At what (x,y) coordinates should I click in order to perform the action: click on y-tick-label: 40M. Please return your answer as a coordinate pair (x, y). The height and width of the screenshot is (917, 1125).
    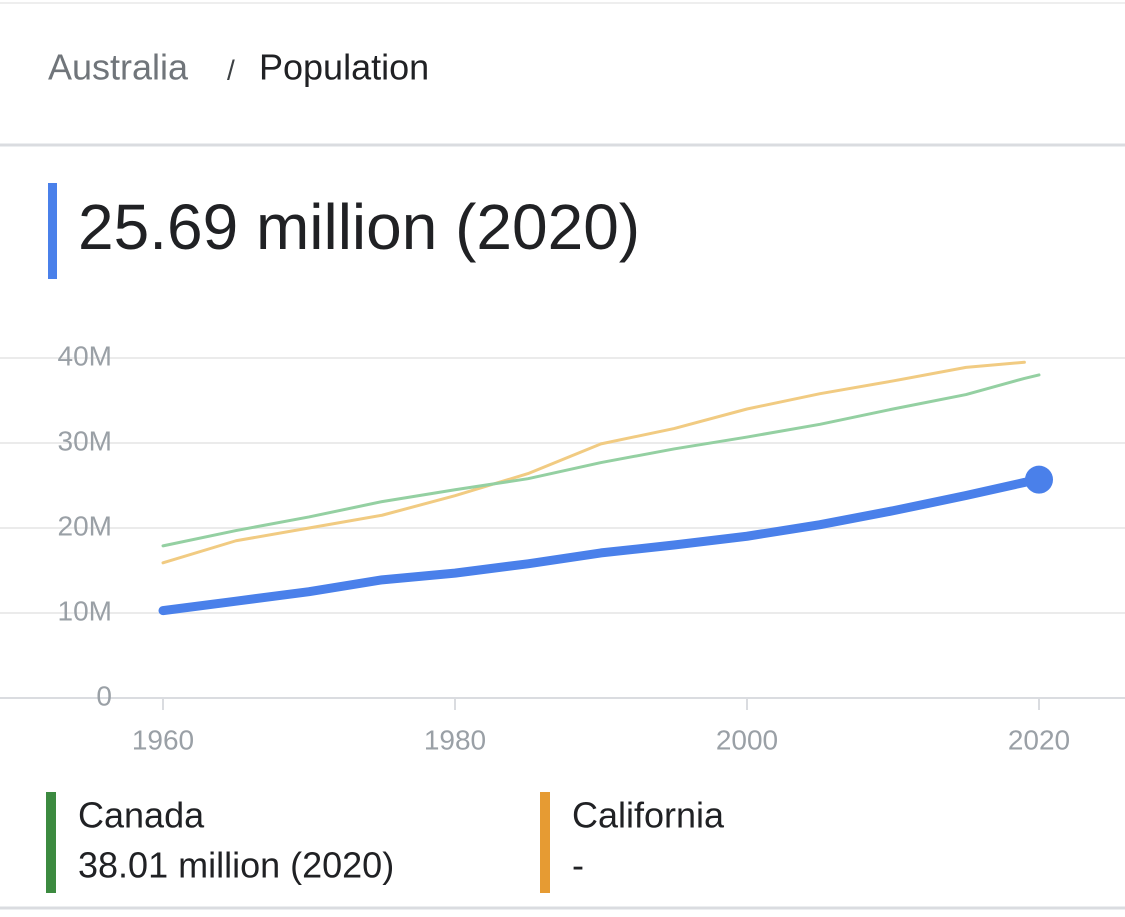
    Looking at the image, I should click on (85, 355).